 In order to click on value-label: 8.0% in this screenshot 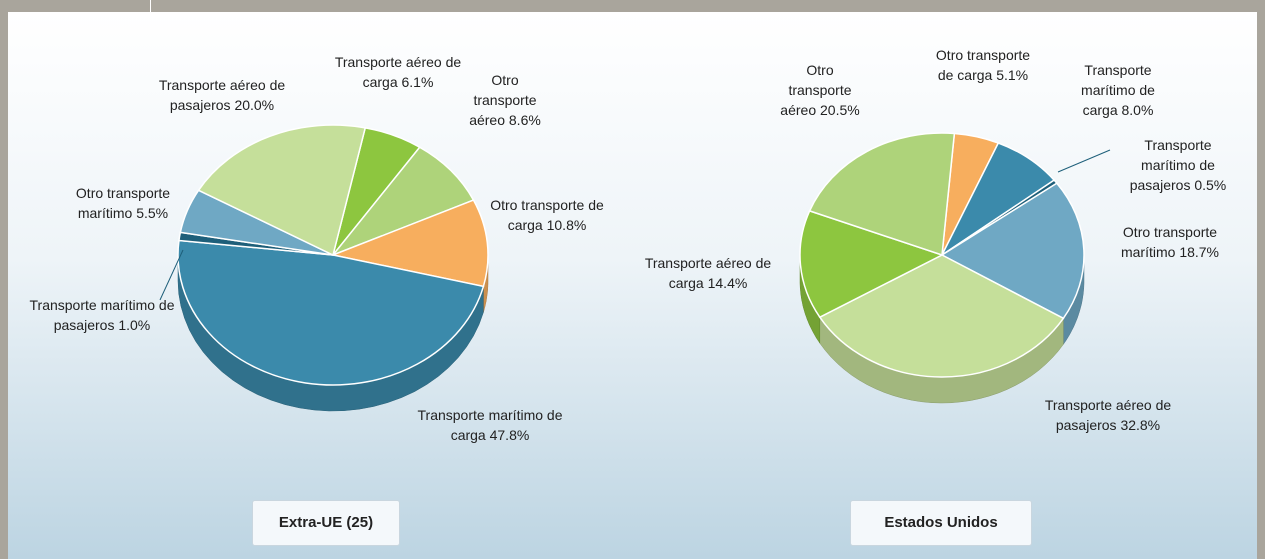, I will do `click(1137, 110)`.